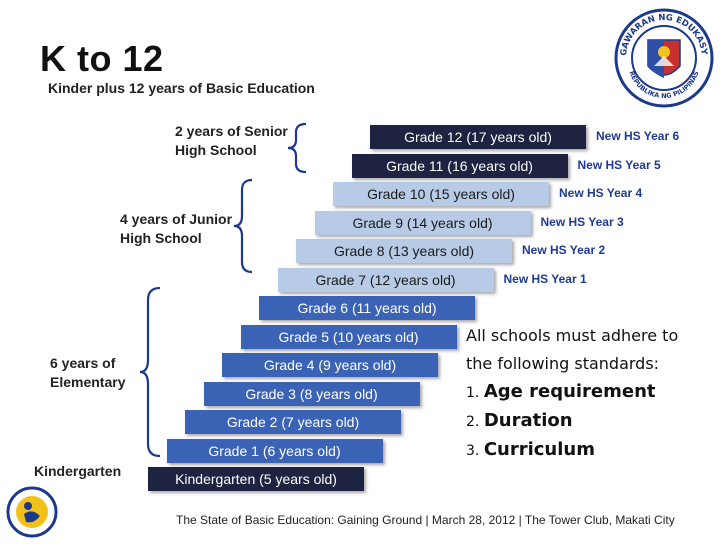  What do you see at coordinates (404, 251) in the screenshot?
I see `grade-step: Grade 8 (13 years old)` at bounding box center [404, 251].